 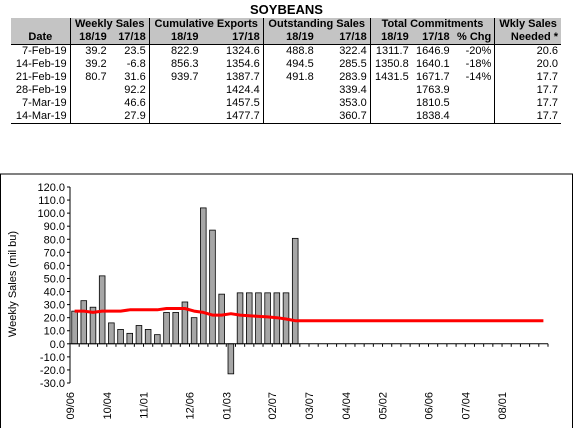 What do you see at coordinates (135, 77) in the screenshot?
I see `table-cell: 31.6` at bounding box center [135, 77].